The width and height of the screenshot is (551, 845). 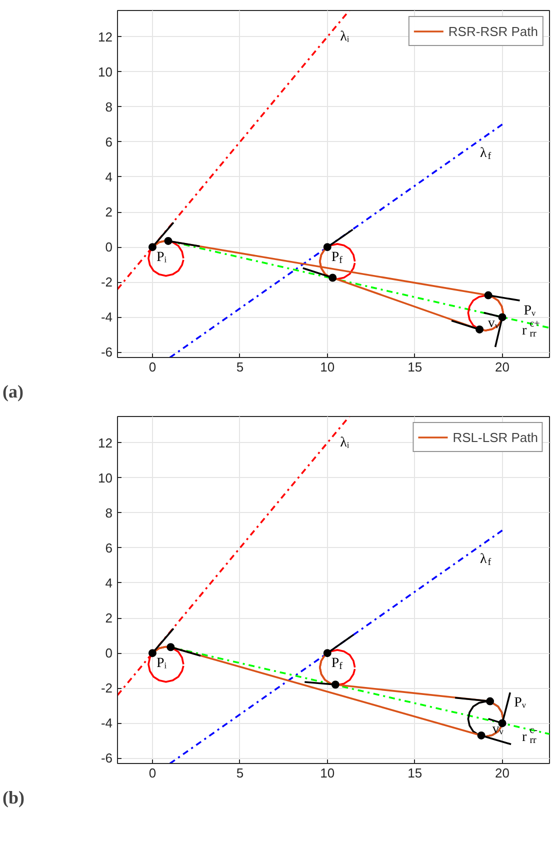 What do you see at coordinates (494, 323) in the screenshot?
I see `annotation: vᵥ` at bounding box center [494, 323].